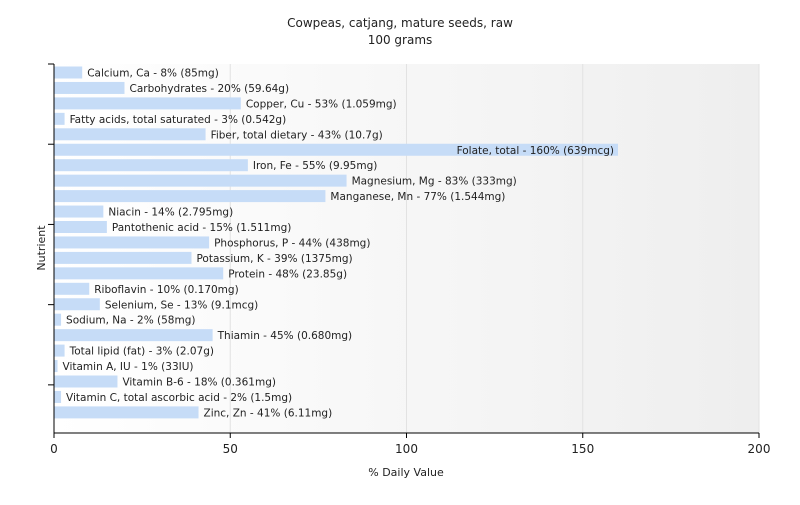 This screenshot has width=800, height=505. Describe the element at coordinates (54, 449) in the screenshot. I see `x-tick-label: 0` at that location.